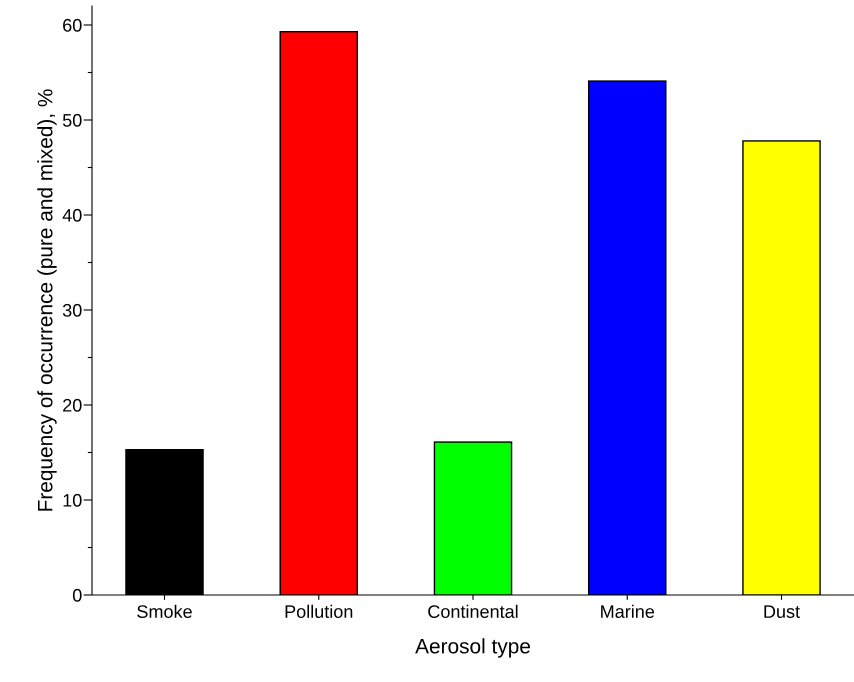 The width and height of the screenshot is (854, 682). What do you see at coordinates (72, 405) in the screenshot?
I see `y-tick-label: 20` at bounding box center [72, 405].